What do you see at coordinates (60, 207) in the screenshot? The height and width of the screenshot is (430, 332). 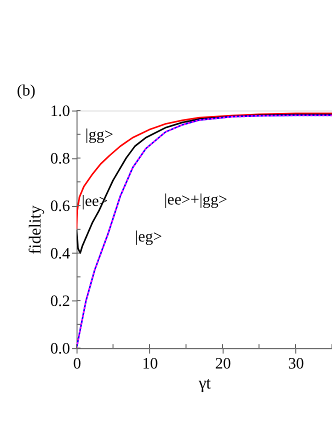 I see `y-tick-label: 0.6` at bounding box center [60, 207].